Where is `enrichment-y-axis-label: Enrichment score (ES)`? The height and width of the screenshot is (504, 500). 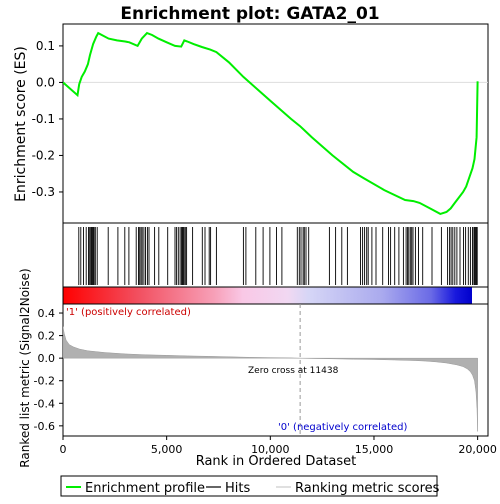 enrichment-y-axis-label: Enrichment score (ES) is located at coordinates (21, 124).